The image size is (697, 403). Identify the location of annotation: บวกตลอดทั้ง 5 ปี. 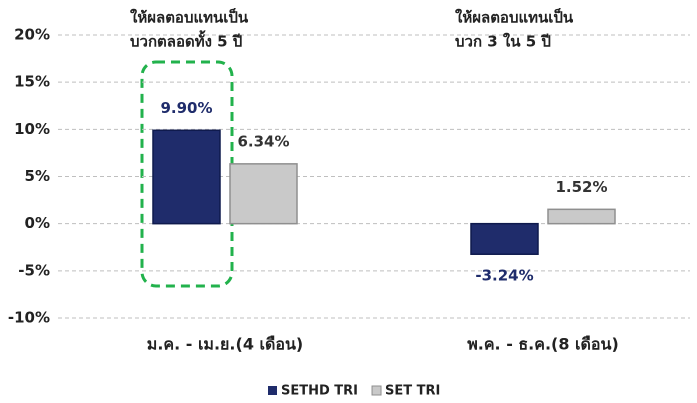
(186, 40).